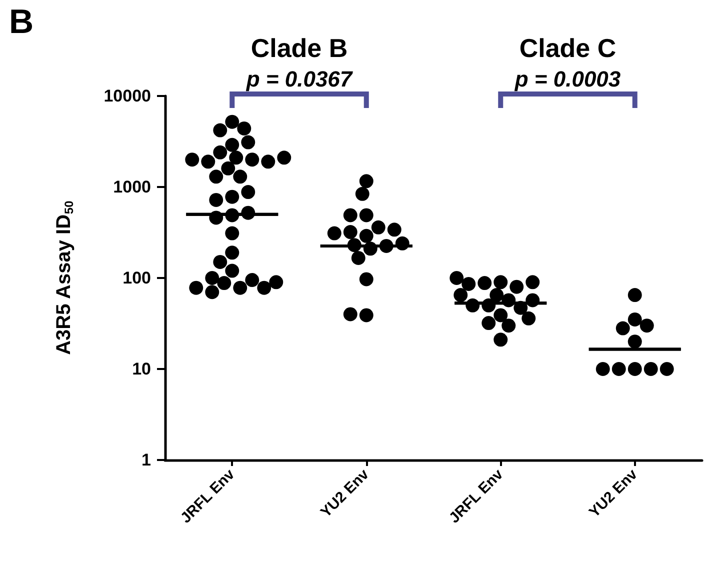  I want to click on y-tick-label: 100, so click(136, 278).